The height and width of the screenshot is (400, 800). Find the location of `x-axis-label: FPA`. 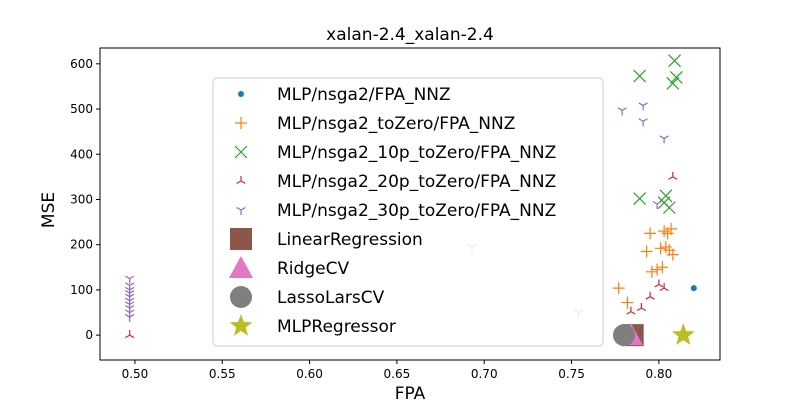

x-axis-label: FPA is located at coordinates (410, 392).